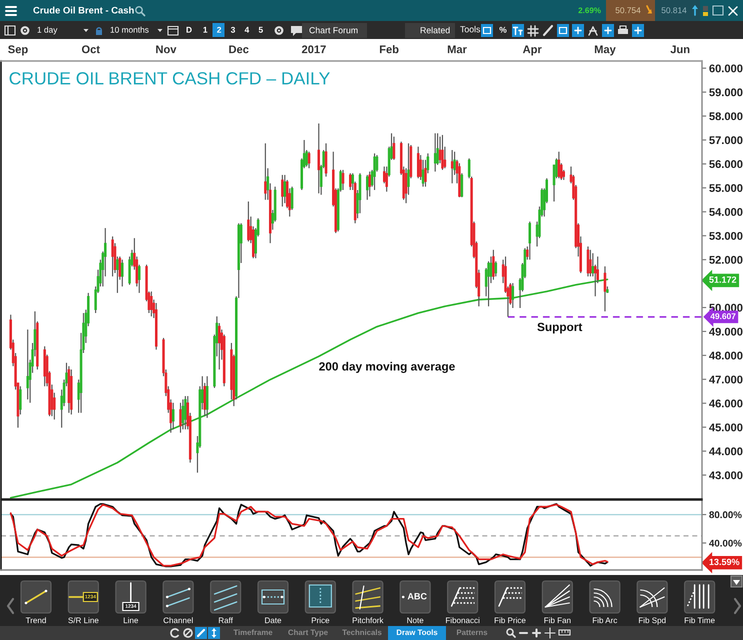 This screenshot has height=640, width=743. I want to click on x-tick-label: May, so click(605, 50).